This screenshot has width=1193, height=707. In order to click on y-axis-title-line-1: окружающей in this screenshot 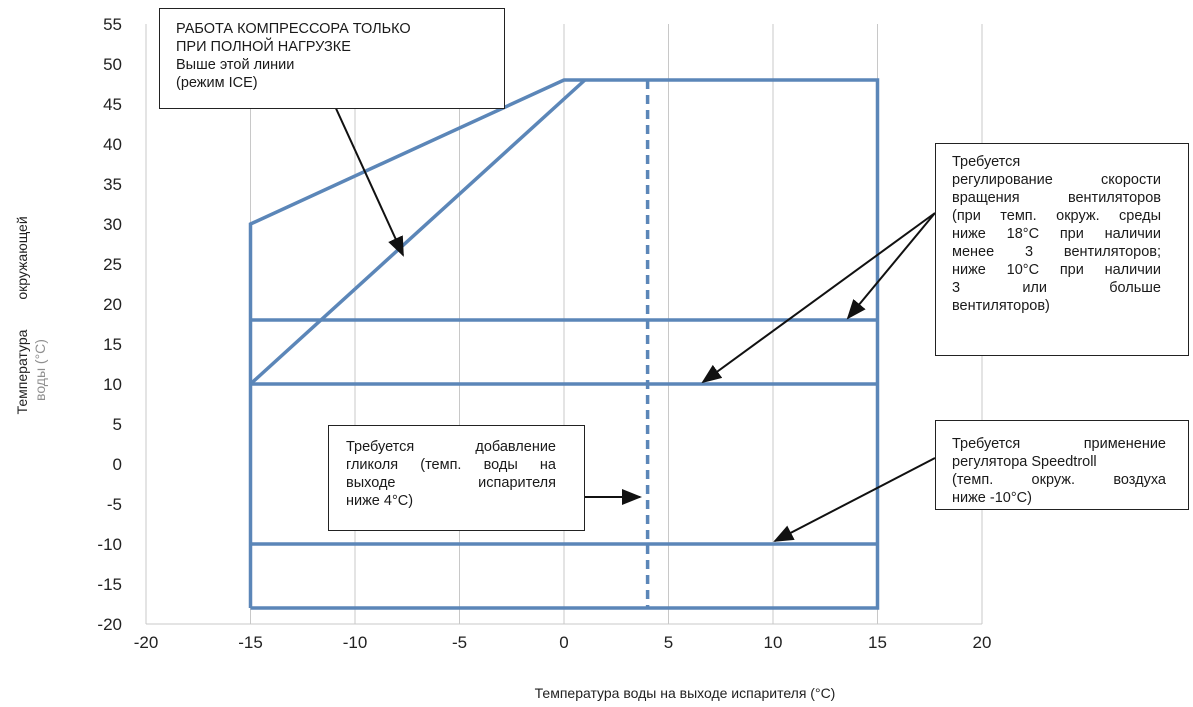, I will do `click(22, 257)`.